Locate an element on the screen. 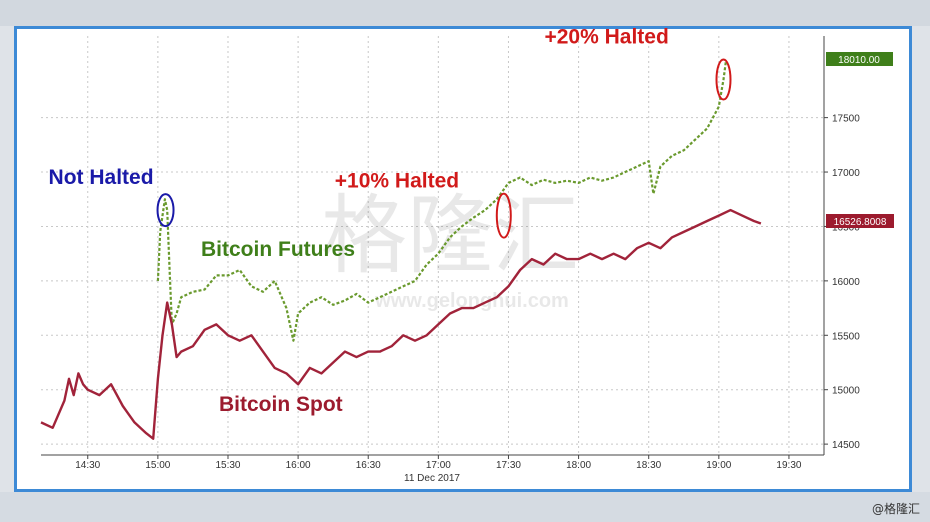 This screenshot has height=522, width=930. y-tick-label: 16000 is located at coordinates (846, 282).